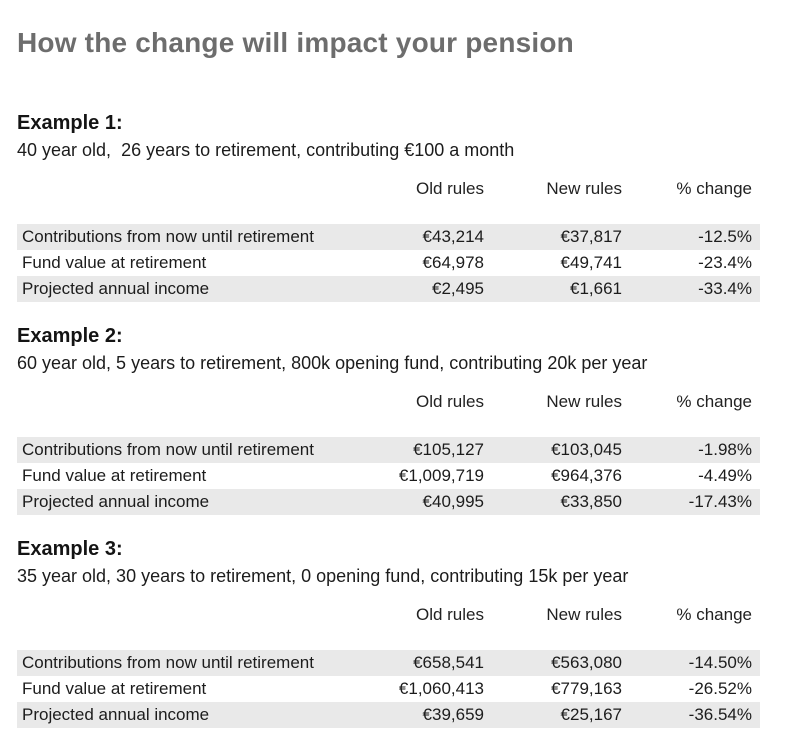 This screenshot has width=800, height=750. Describe the element at coordinates (586, 475) in the screenshot. I see `new-rules-value: €964,376` at that location.